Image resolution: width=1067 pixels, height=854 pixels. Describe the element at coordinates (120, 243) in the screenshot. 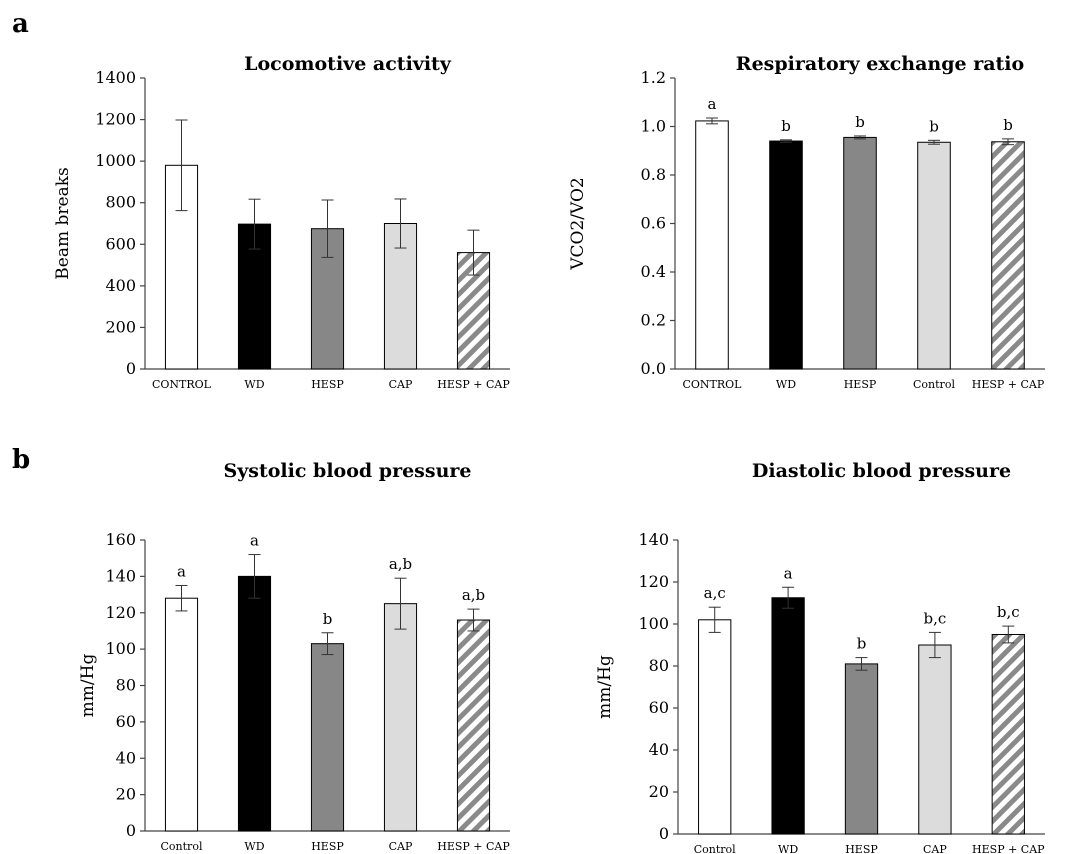

I see `y-tick-label: 600` at that location.